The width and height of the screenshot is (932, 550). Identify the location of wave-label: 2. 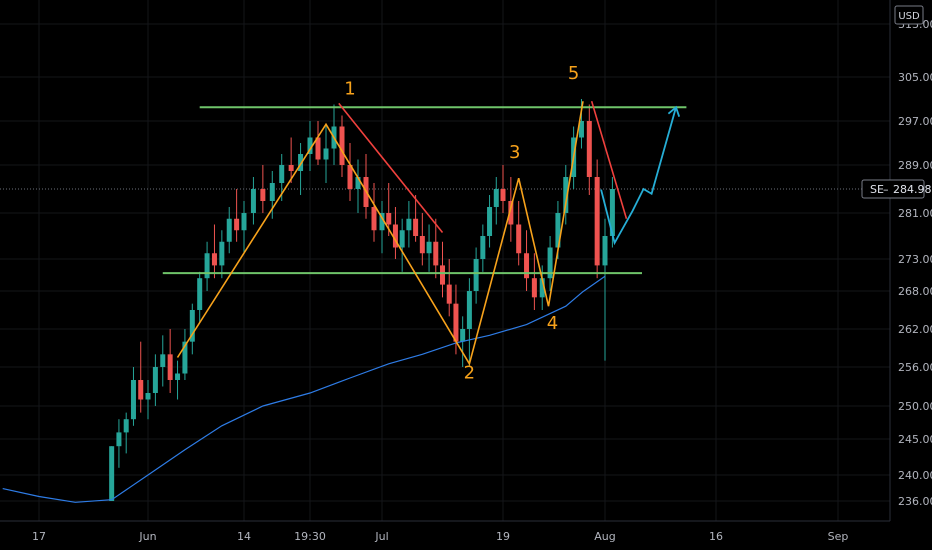
(469, 373).